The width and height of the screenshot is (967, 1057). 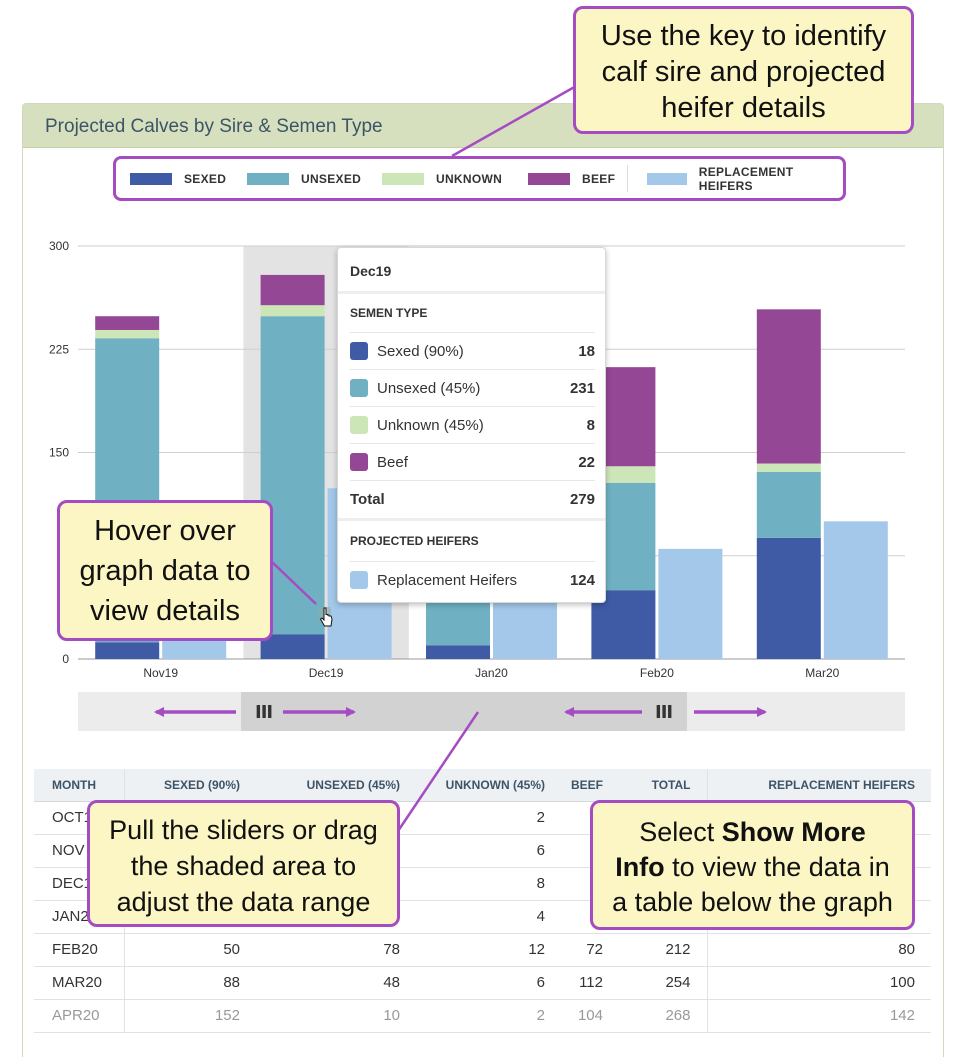 I want to click on table-row: MAR20 88 48 6 112 254 100, so click(x=482, y=983).